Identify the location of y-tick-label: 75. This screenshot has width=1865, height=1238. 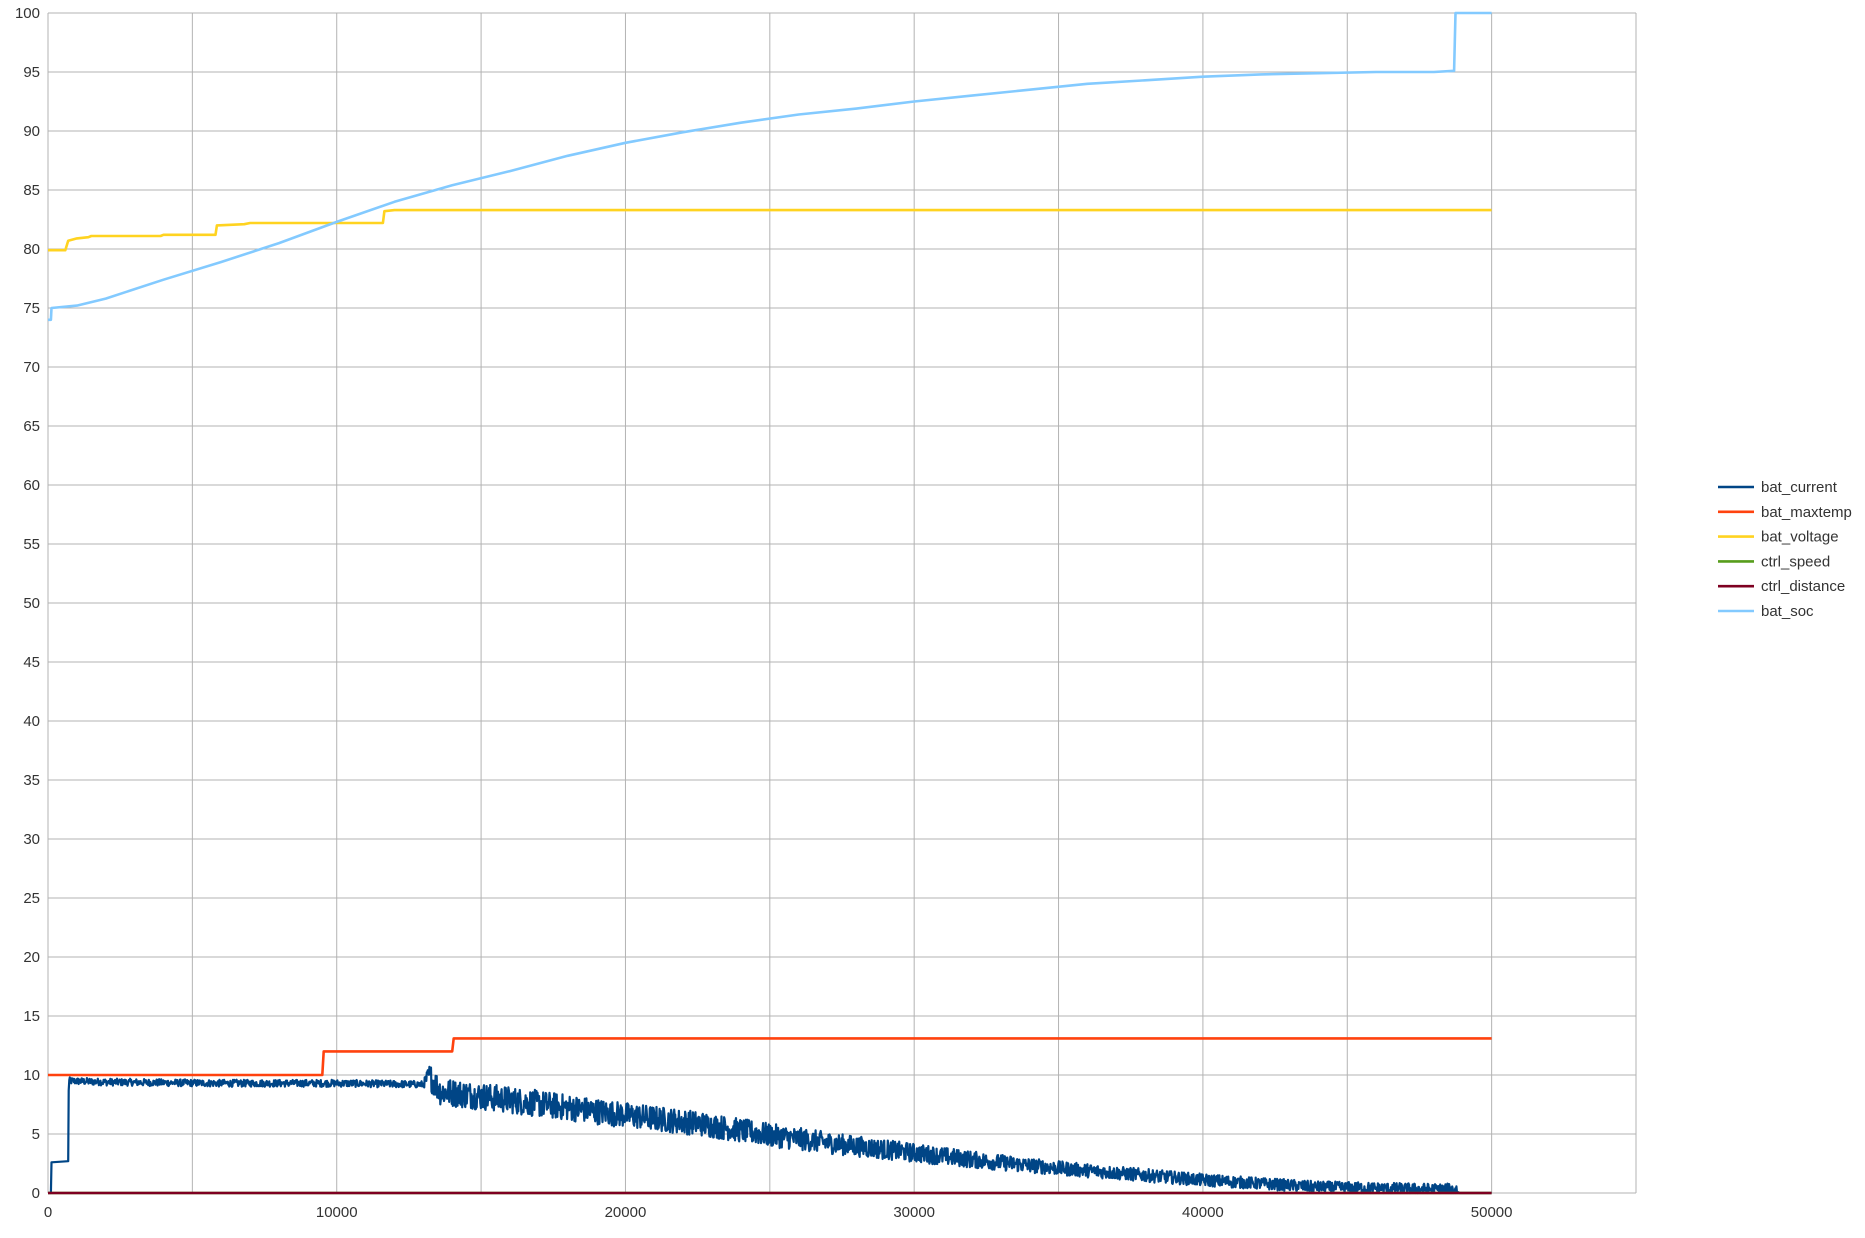
(31, 308).